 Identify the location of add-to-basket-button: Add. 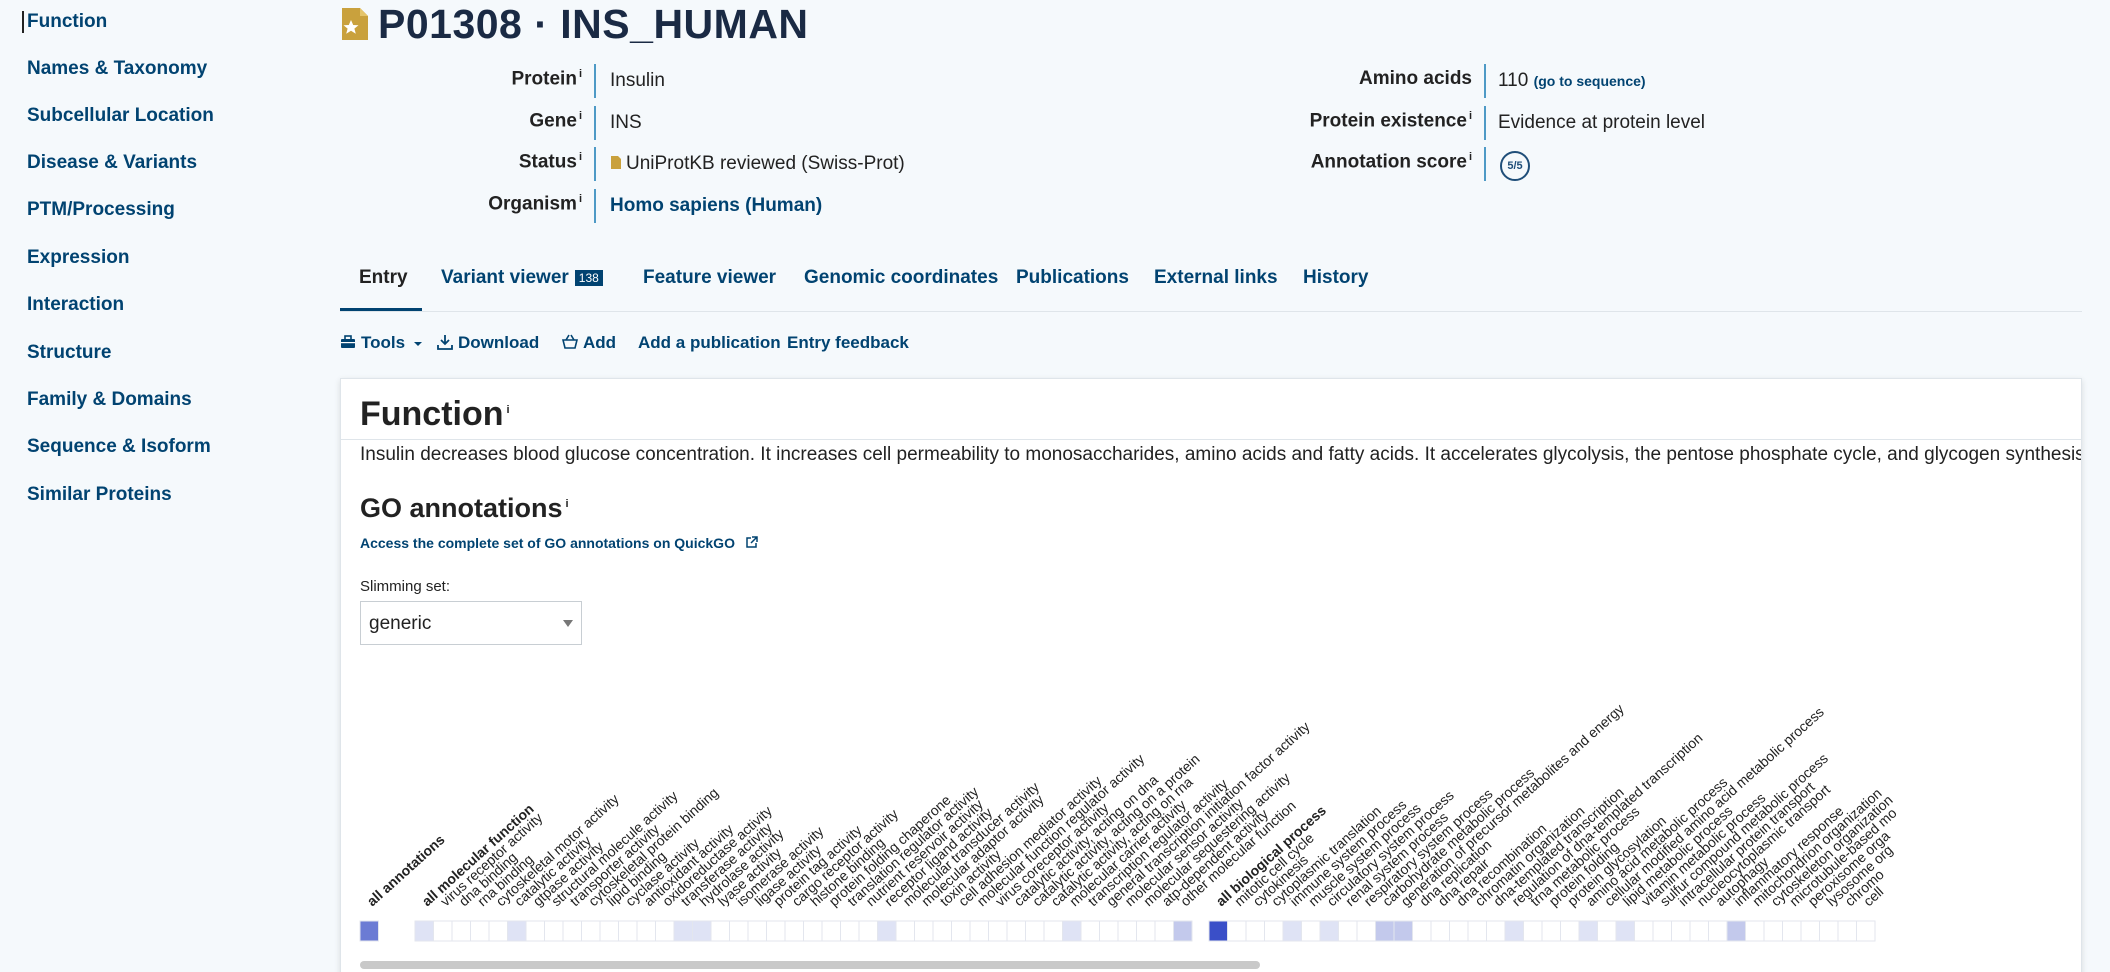
(589, 343).